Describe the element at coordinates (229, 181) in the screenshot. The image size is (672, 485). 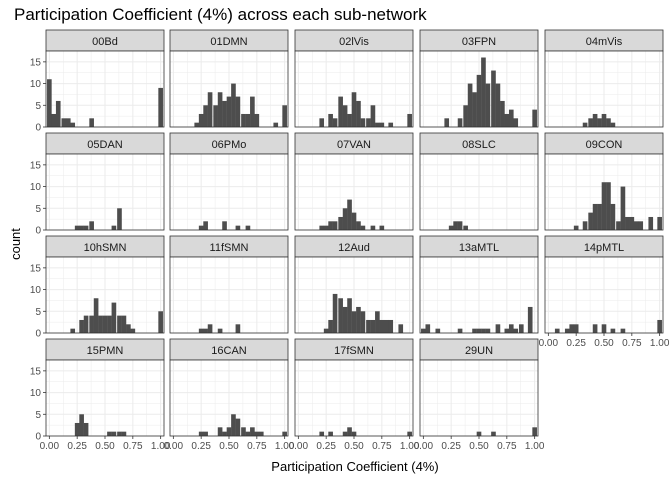
I see `facet-panel-06pmo: 06PMo` at that location.